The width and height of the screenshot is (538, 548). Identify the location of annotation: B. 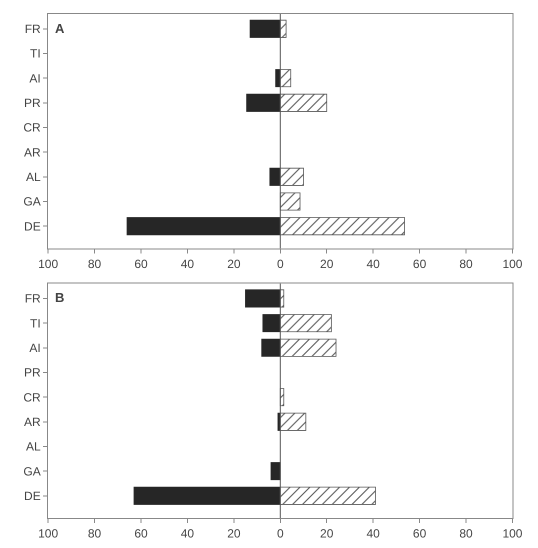
(59, 297).